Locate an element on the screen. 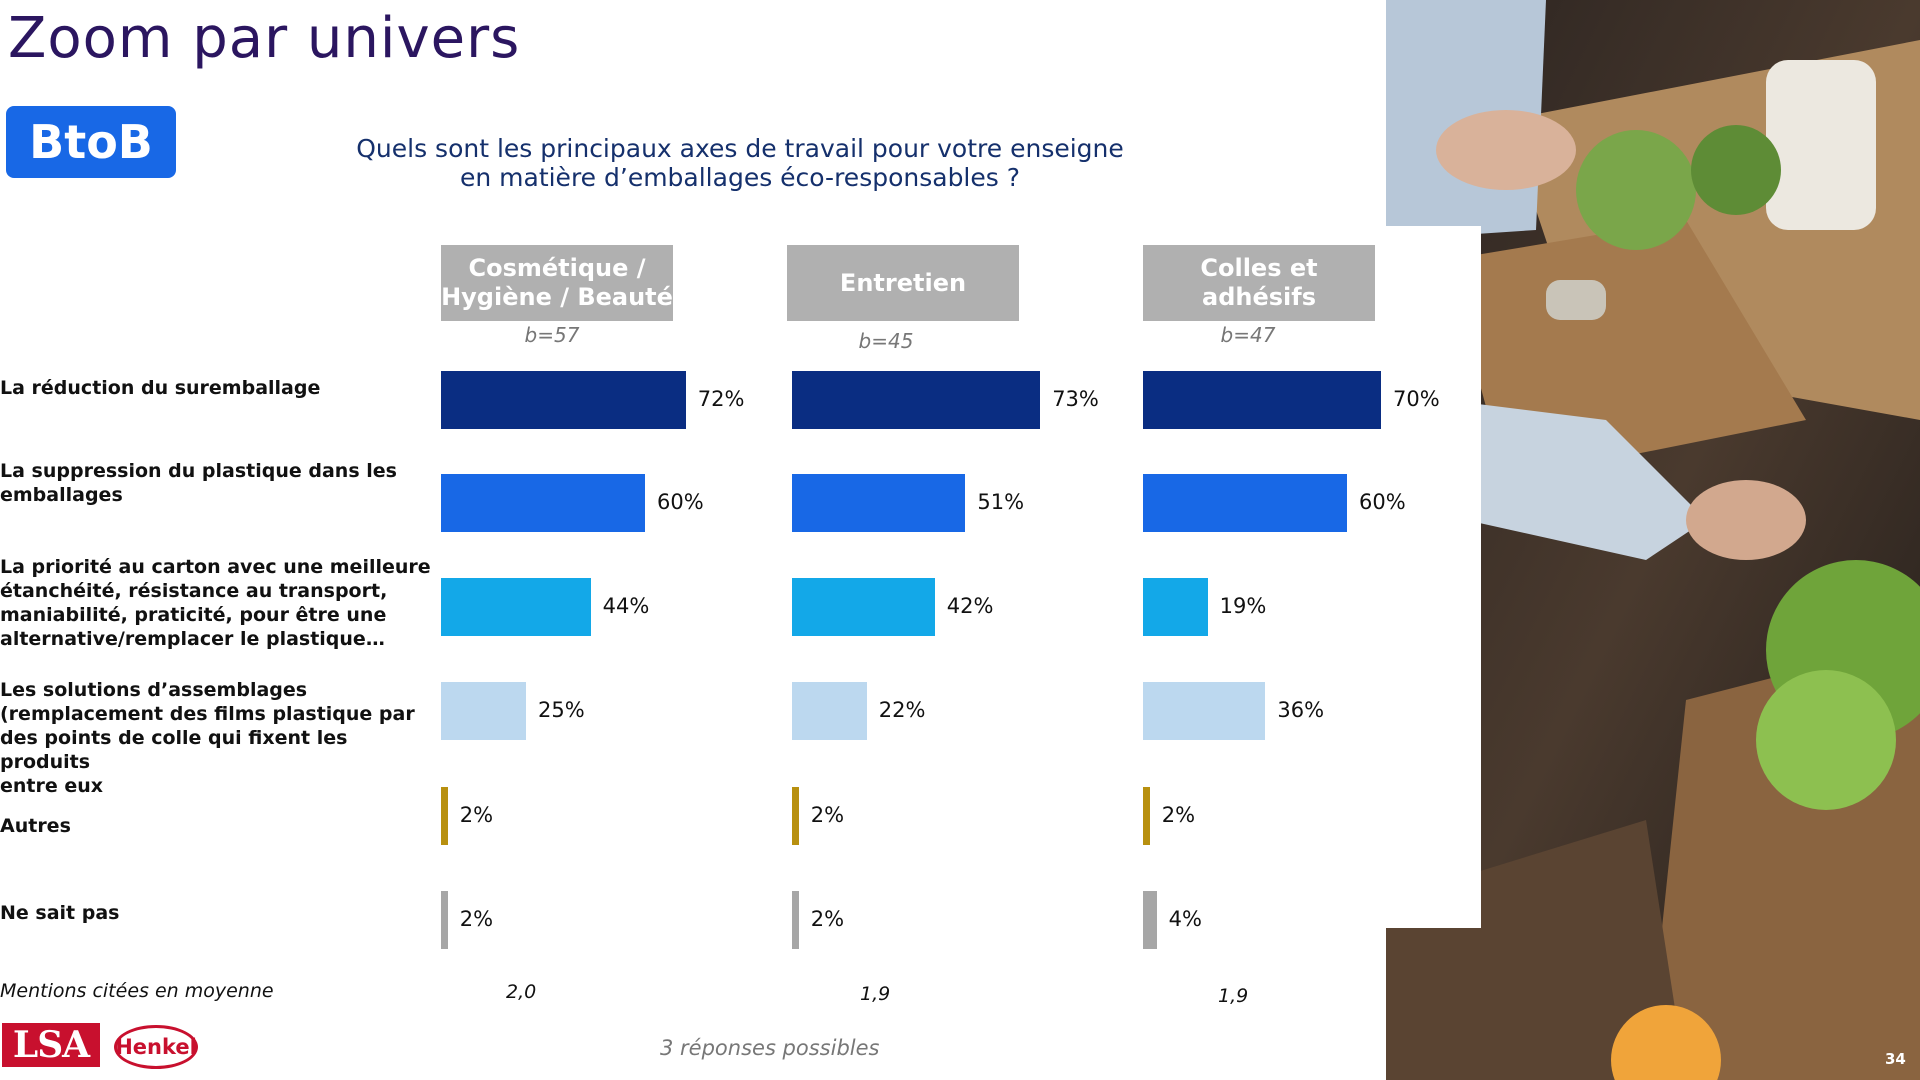 The image size is (1920, 1080). category-label-line: emballages is located at coordinates (61, 495).